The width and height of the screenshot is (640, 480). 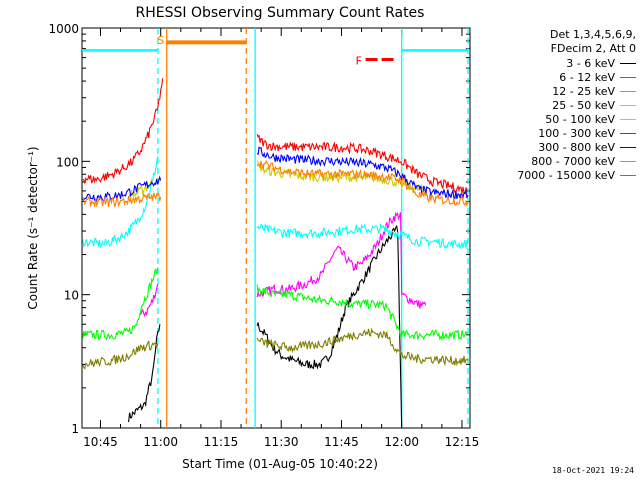 I want to click on legend-entry-label: 300 - 800 keV, so click(x=576, y=147).